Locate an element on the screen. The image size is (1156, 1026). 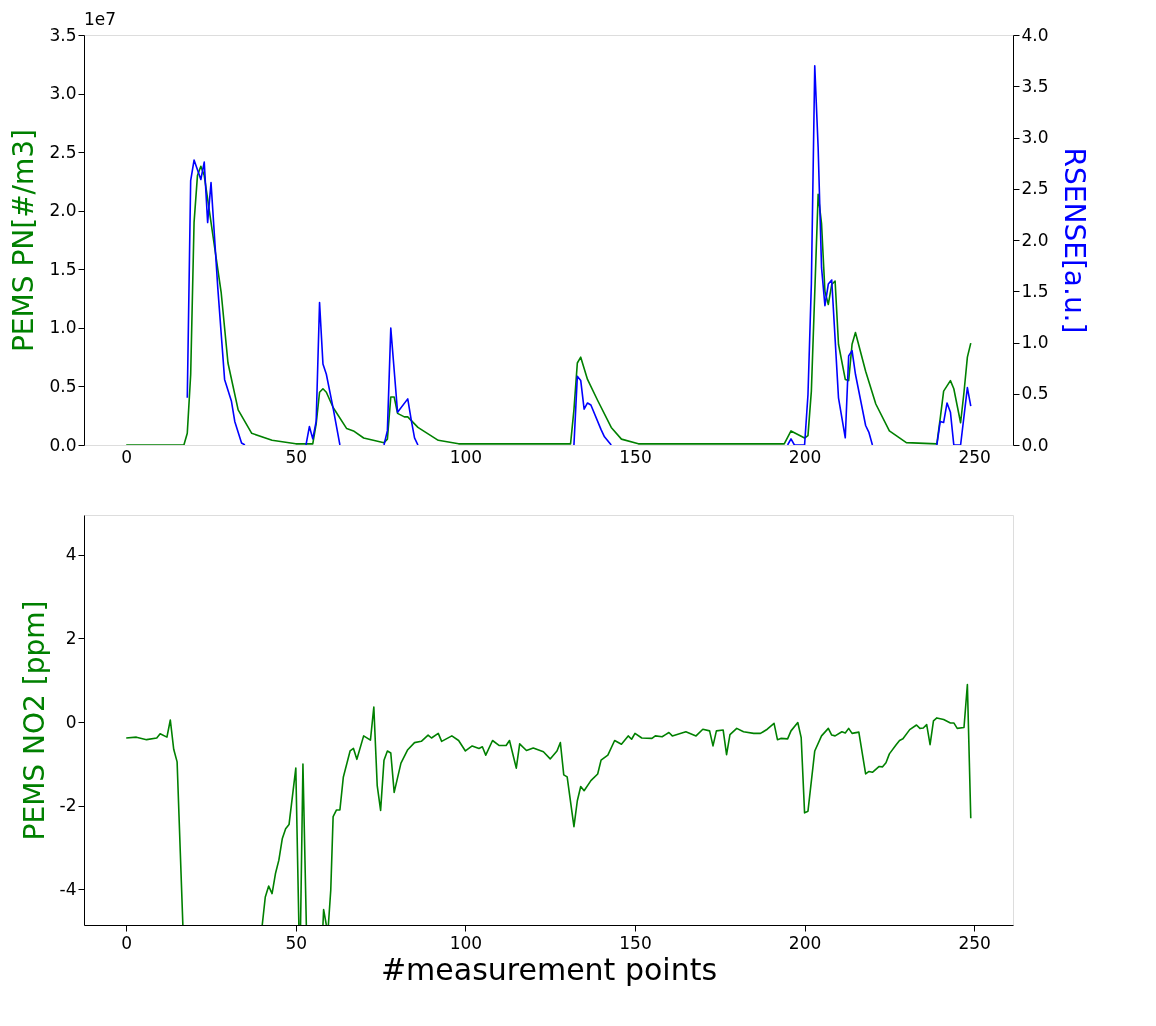
y-axis-title: PEMS NO2 [ppm] is located at coordinates (34, 720).